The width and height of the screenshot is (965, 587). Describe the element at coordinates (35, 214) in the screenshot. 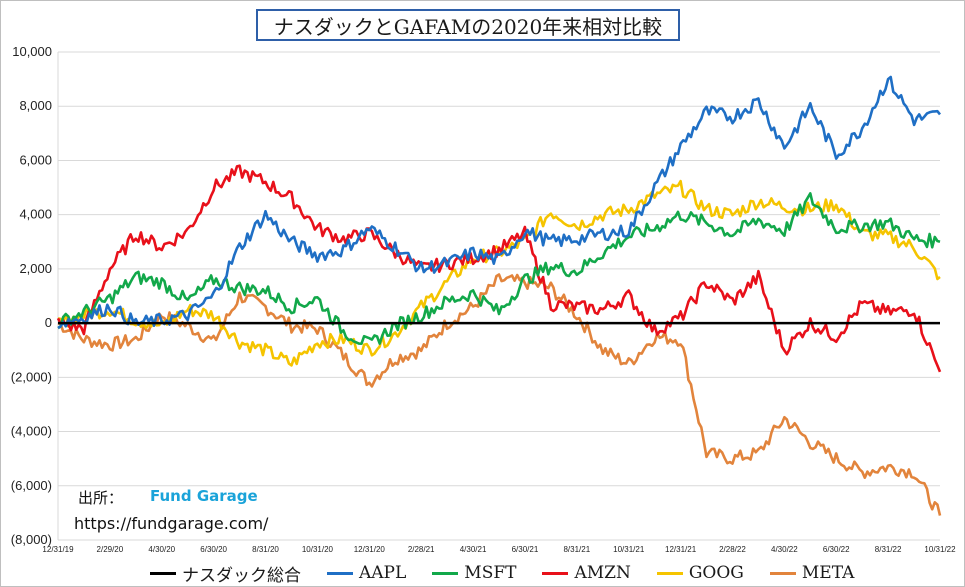

I see `y-tick-label: 4,000` at that location.